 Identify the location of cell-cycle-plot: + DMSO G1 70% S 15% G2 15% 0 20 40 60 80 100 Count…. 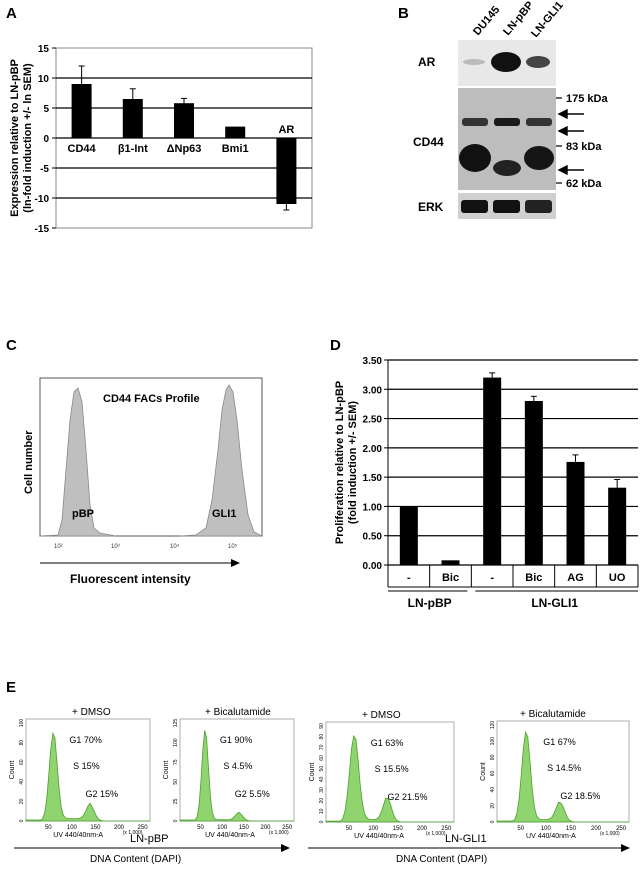
(80, 773).